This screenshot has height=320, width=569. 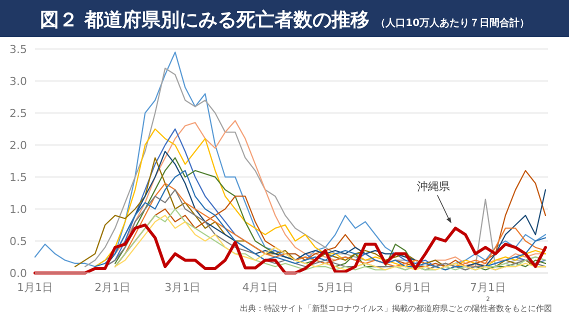 I want to click on y-tick-label: 1.0, so click(x=18, y=209).